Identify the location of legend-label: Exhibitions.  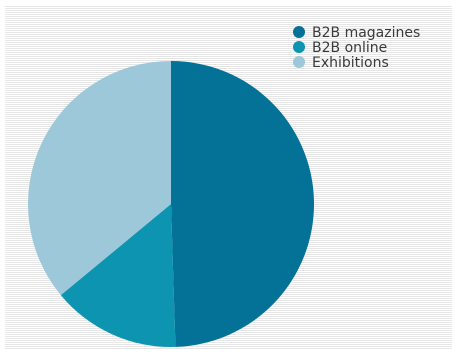
(350, 63).